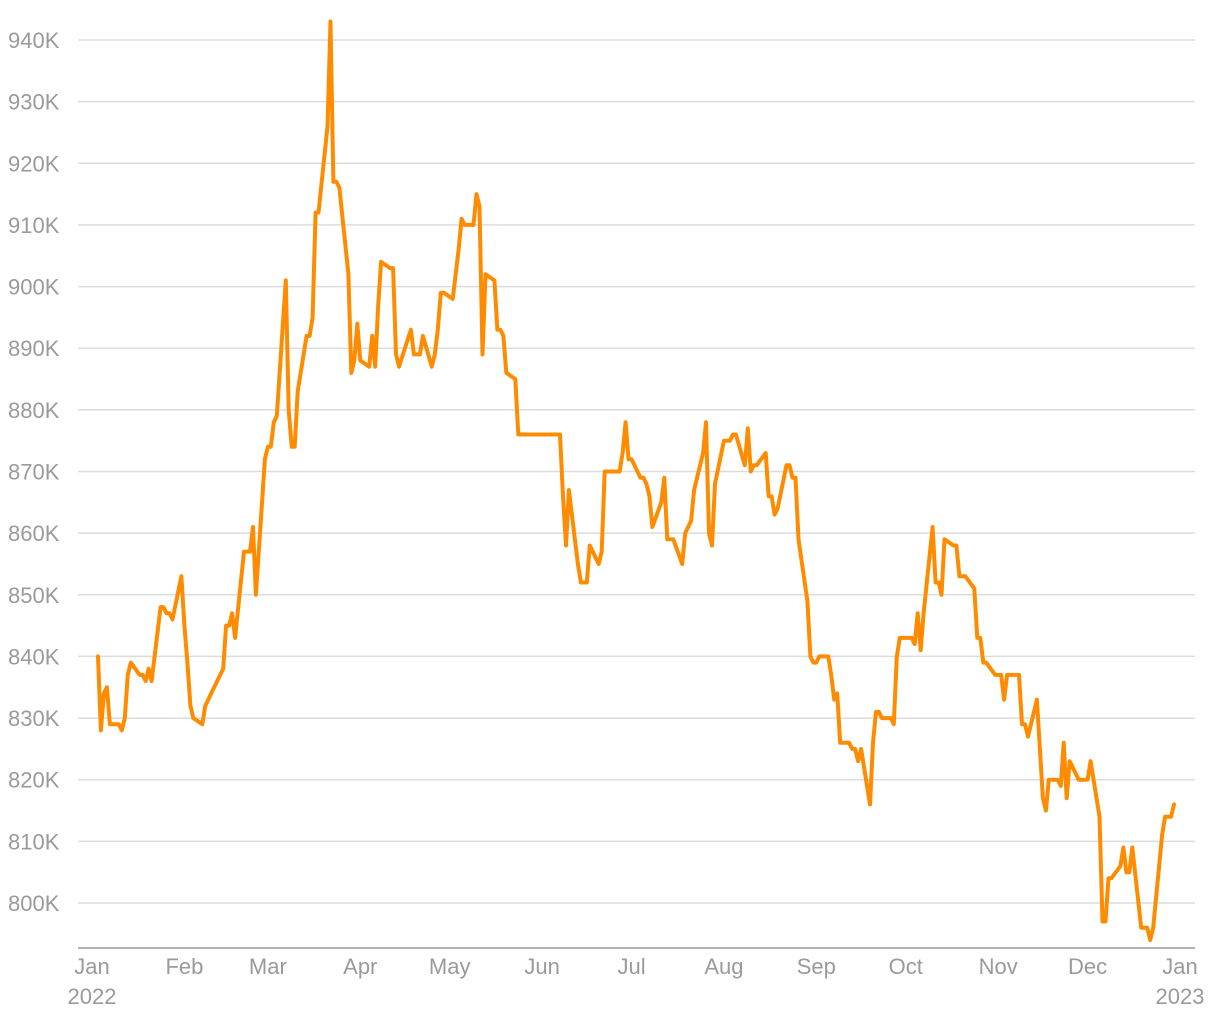  Describe the element at coordinates (34, 533) in the screenshot. I see `y-tick-label: 860K` at that location.